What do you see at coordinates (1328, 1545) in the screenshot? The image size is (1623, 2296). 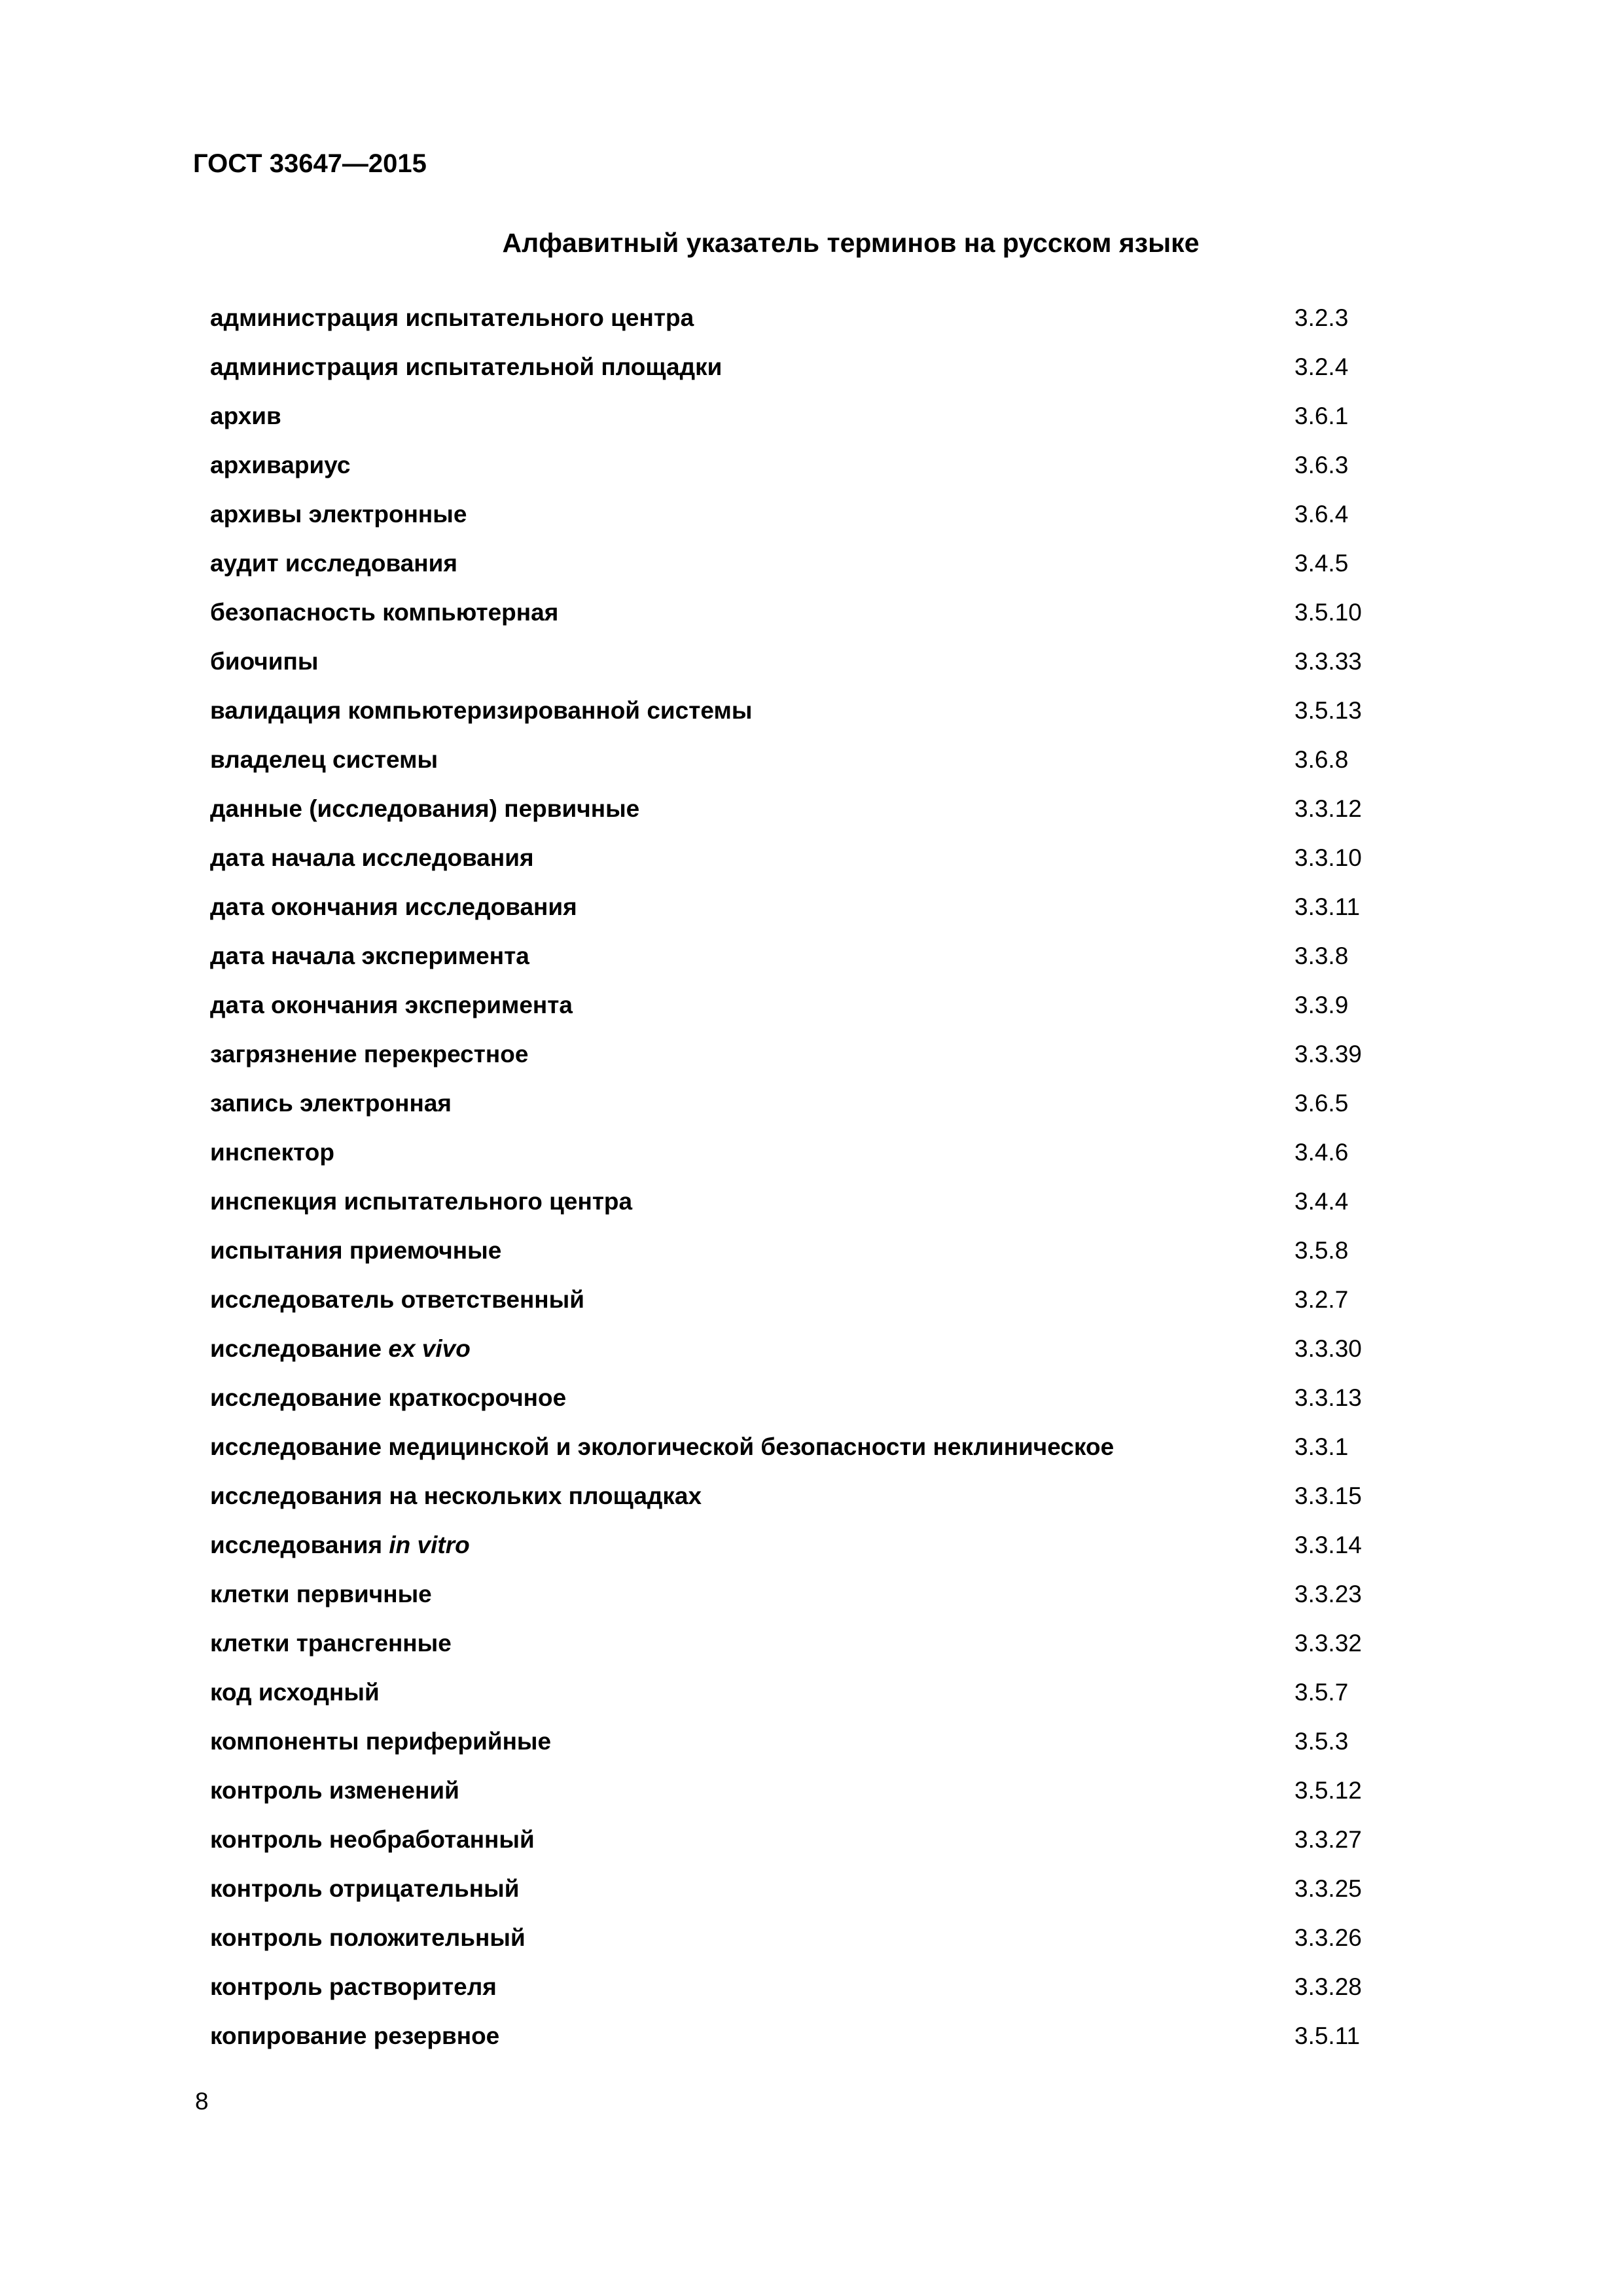 I see `term-reference: 3.3.14` at bounding box center [1328, 1545].